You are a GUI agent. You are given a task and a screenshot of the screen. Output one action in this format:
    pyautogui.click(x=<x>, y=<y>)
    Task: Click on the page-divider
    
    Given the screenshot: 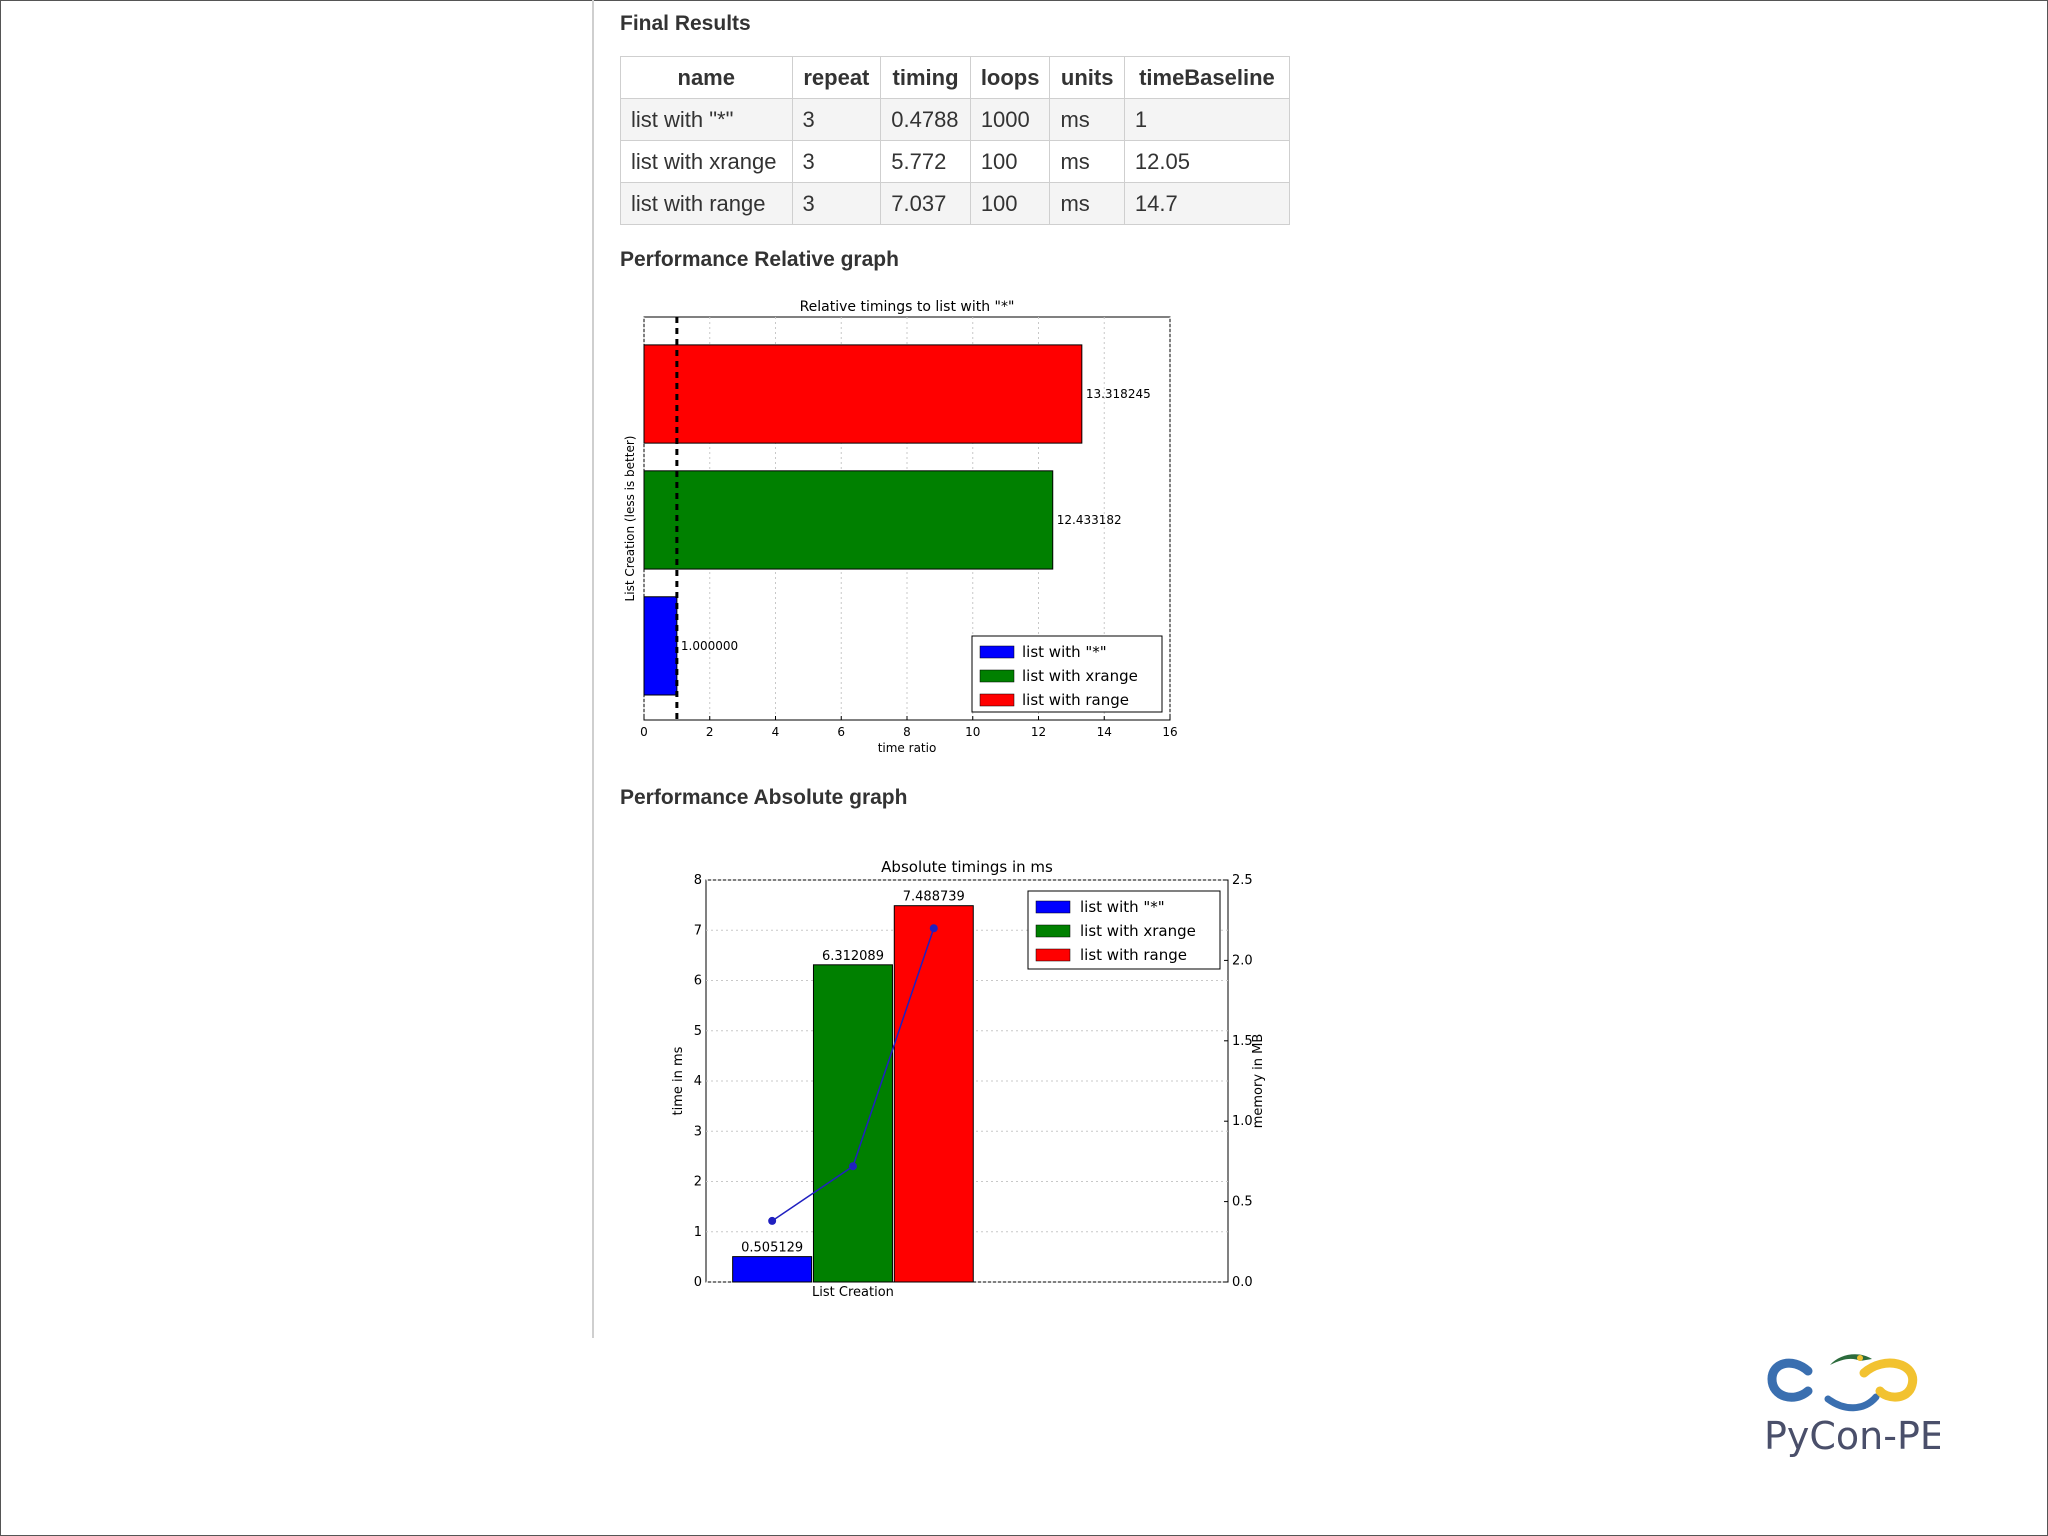 What is the action you would take?
    pyautogui.click(x=593, y=669)
    